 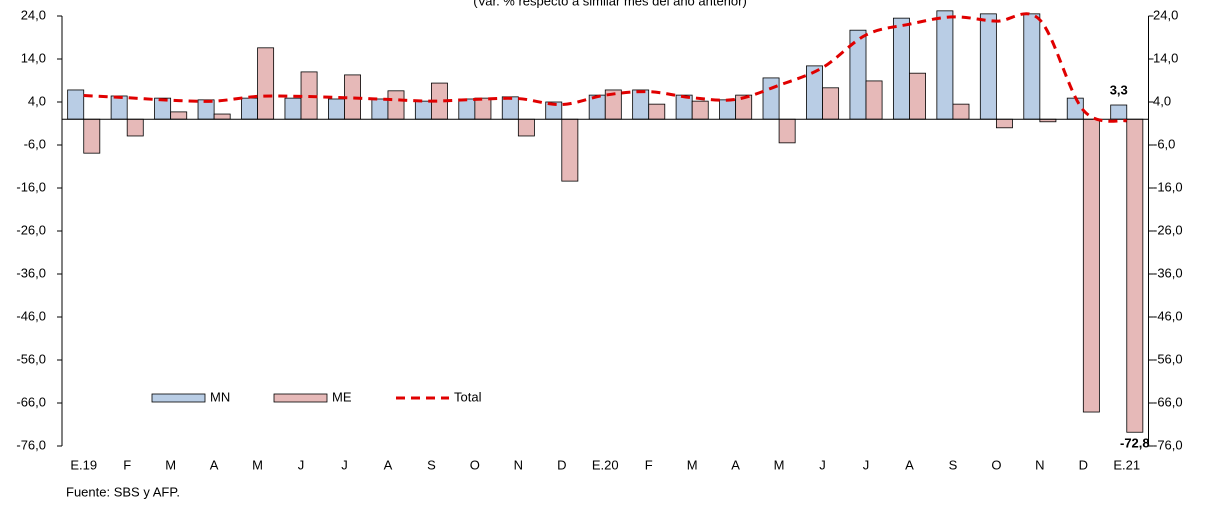 What do you see at coordinates (31, 272) in the screenshot?
I see `y-tick-label: -36,0` at bounding box center [31, 272].